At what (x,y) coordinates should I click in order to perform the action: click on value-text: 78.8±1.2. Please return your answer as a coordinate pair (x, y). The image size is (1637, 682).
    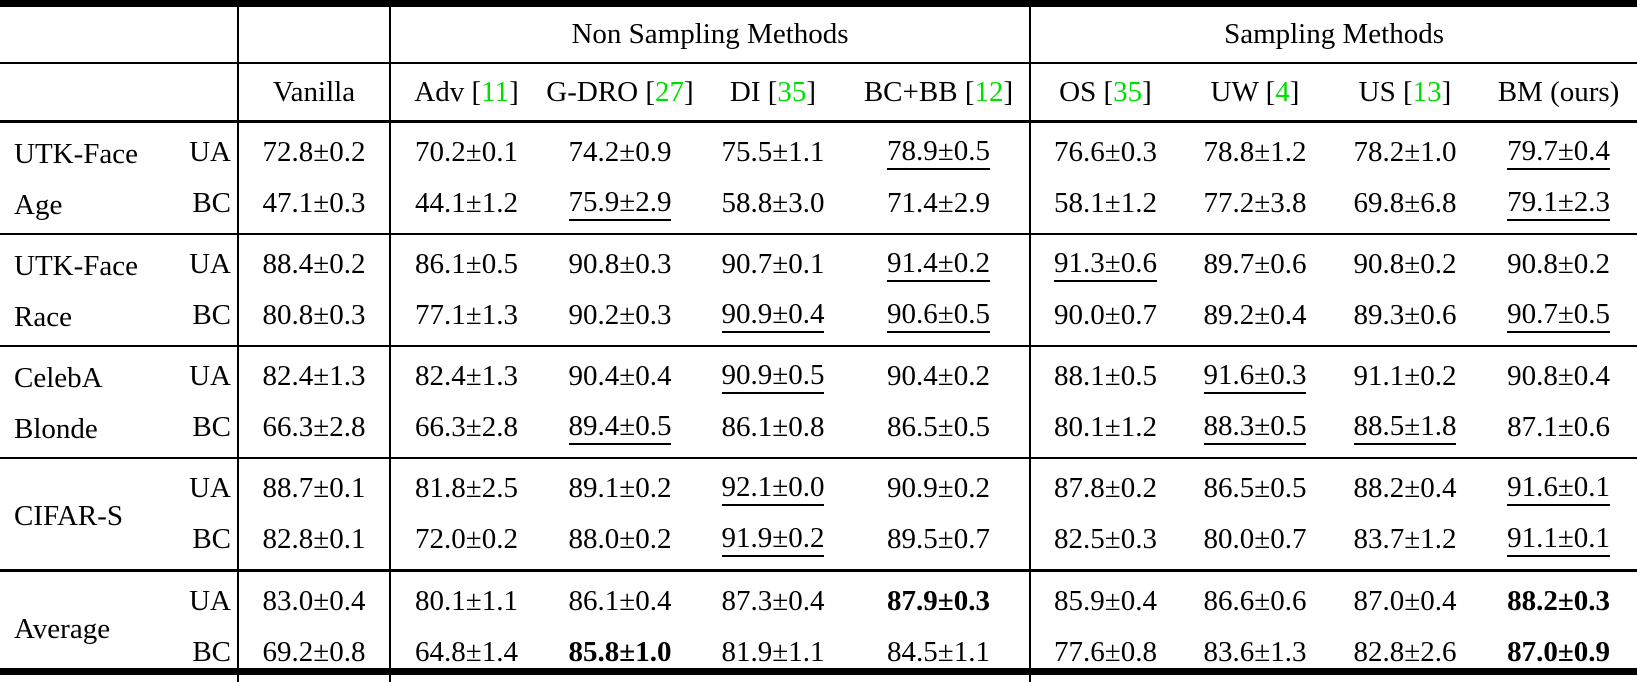
    Looking at the image, I should click on (1255, 152).